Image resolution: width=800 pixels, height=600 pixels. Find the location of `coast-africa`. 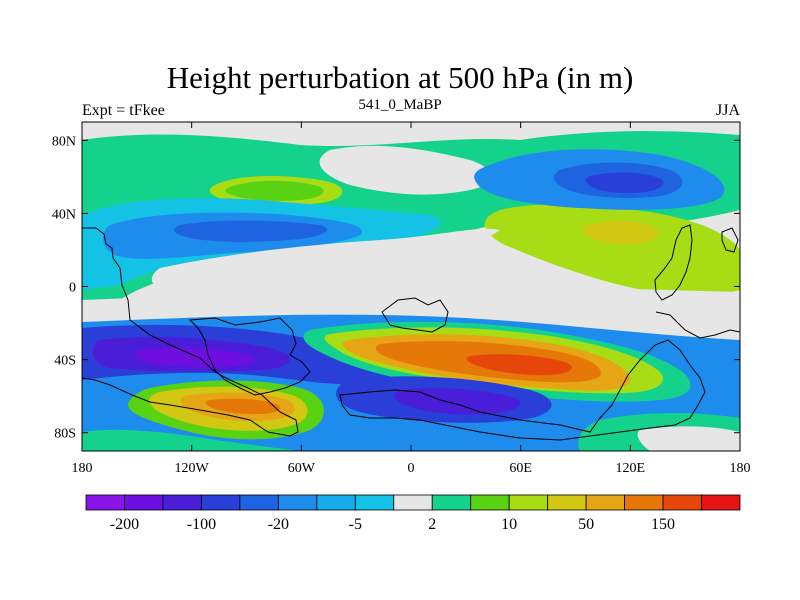

coast-africa is located at coordinates (415, 315).